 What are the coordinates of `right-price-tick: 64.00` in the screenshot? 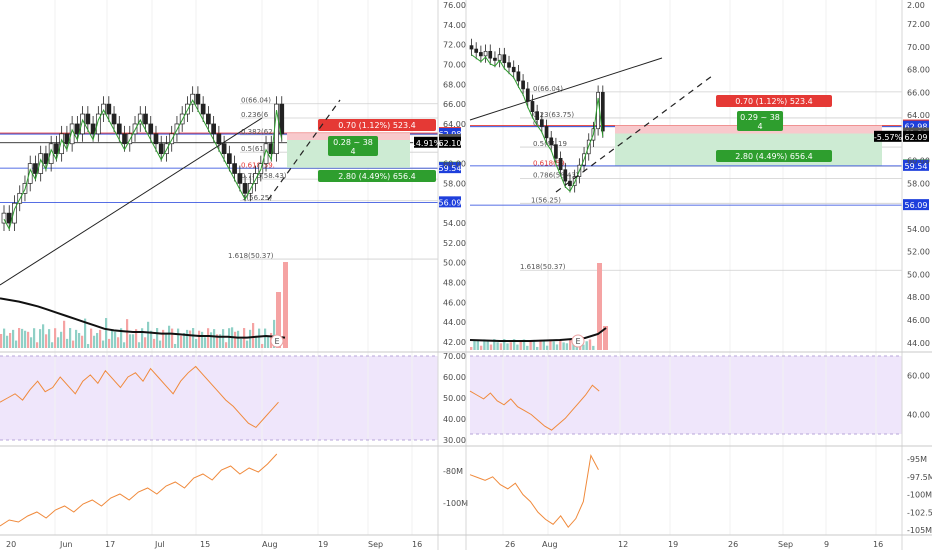 It's located at (918, 115).